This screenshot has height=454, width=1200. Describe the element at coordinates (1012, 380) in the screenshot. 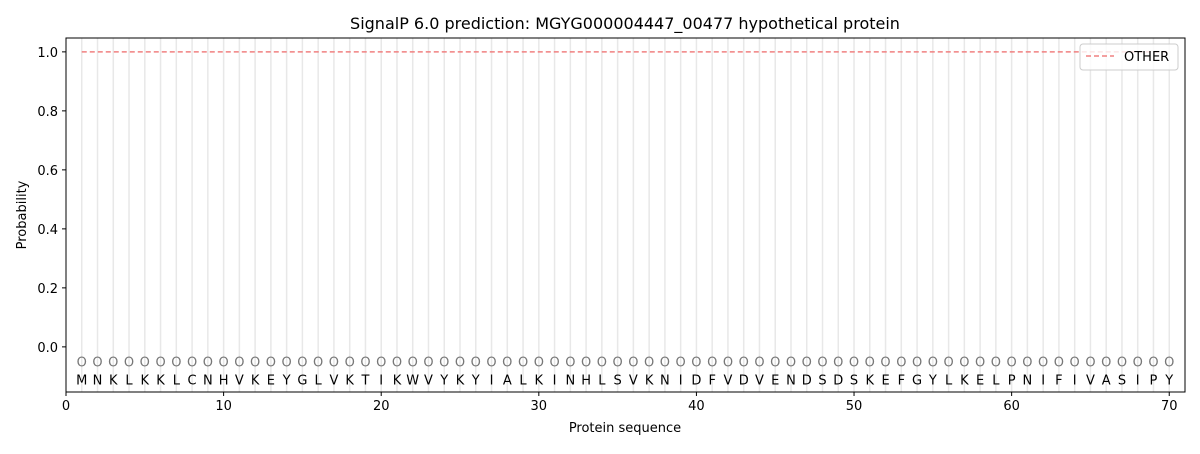

I see `residue-label: P` at that location.